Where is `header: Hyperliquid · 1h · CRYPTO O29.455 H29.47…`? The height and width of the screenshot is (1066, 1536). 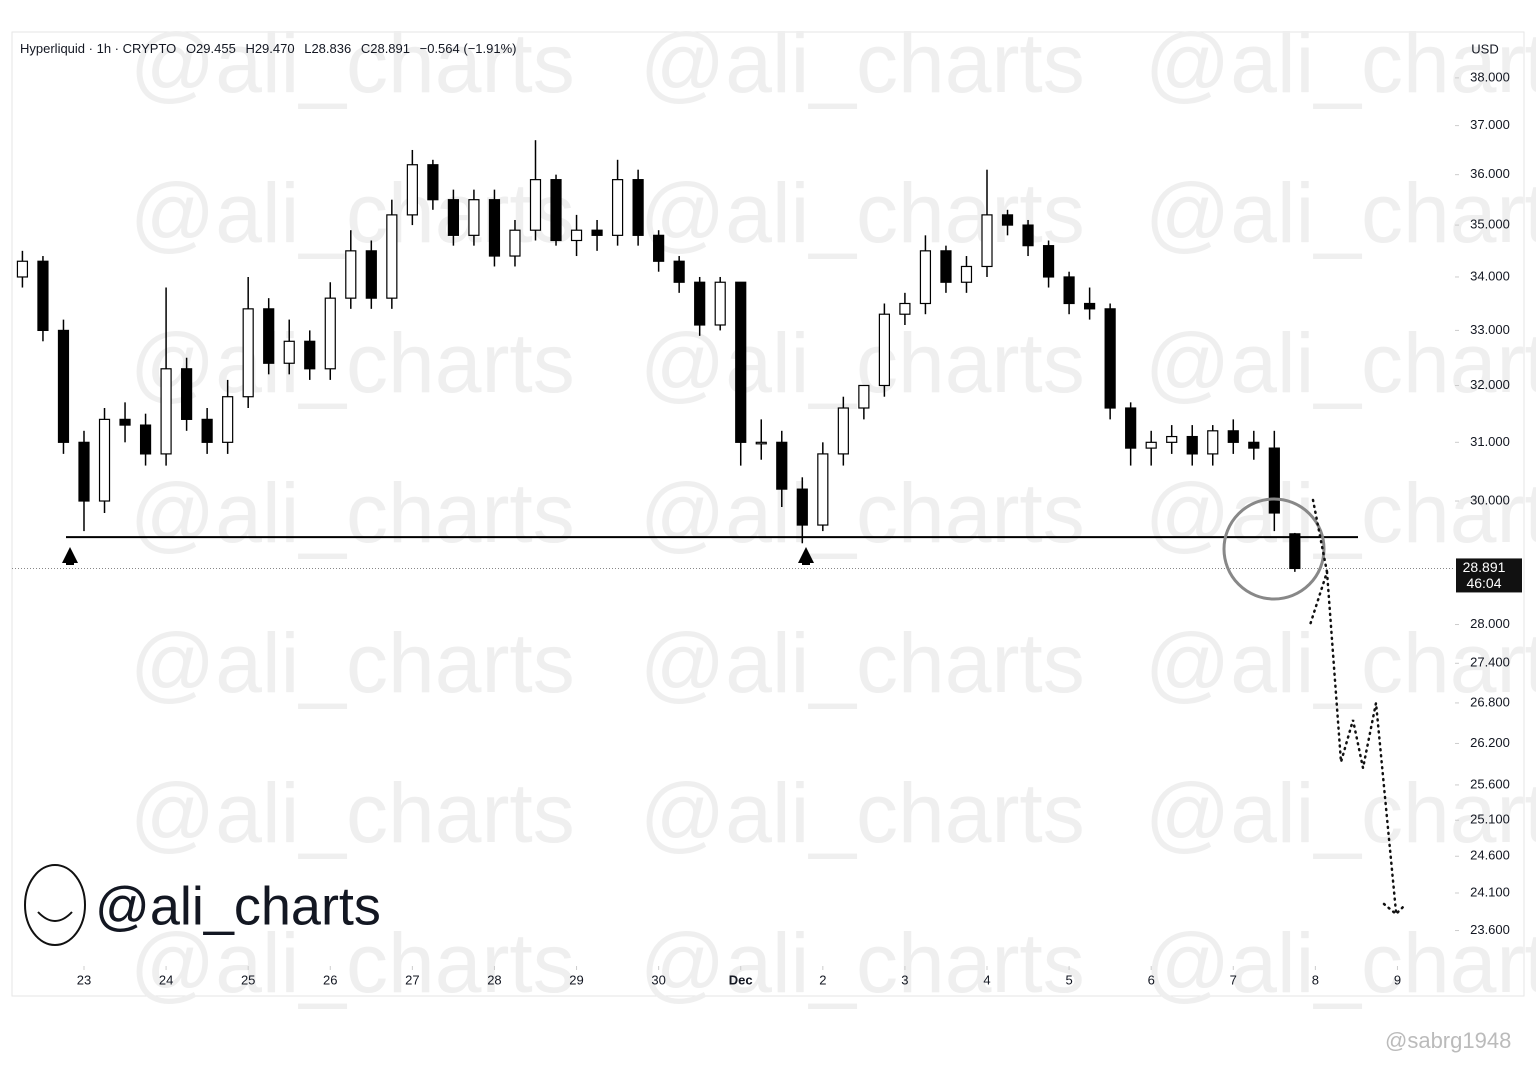 header: Hyperliquid · 1h · CRYPTO O29.455 H29.47… is located at coordinates (268, 48).